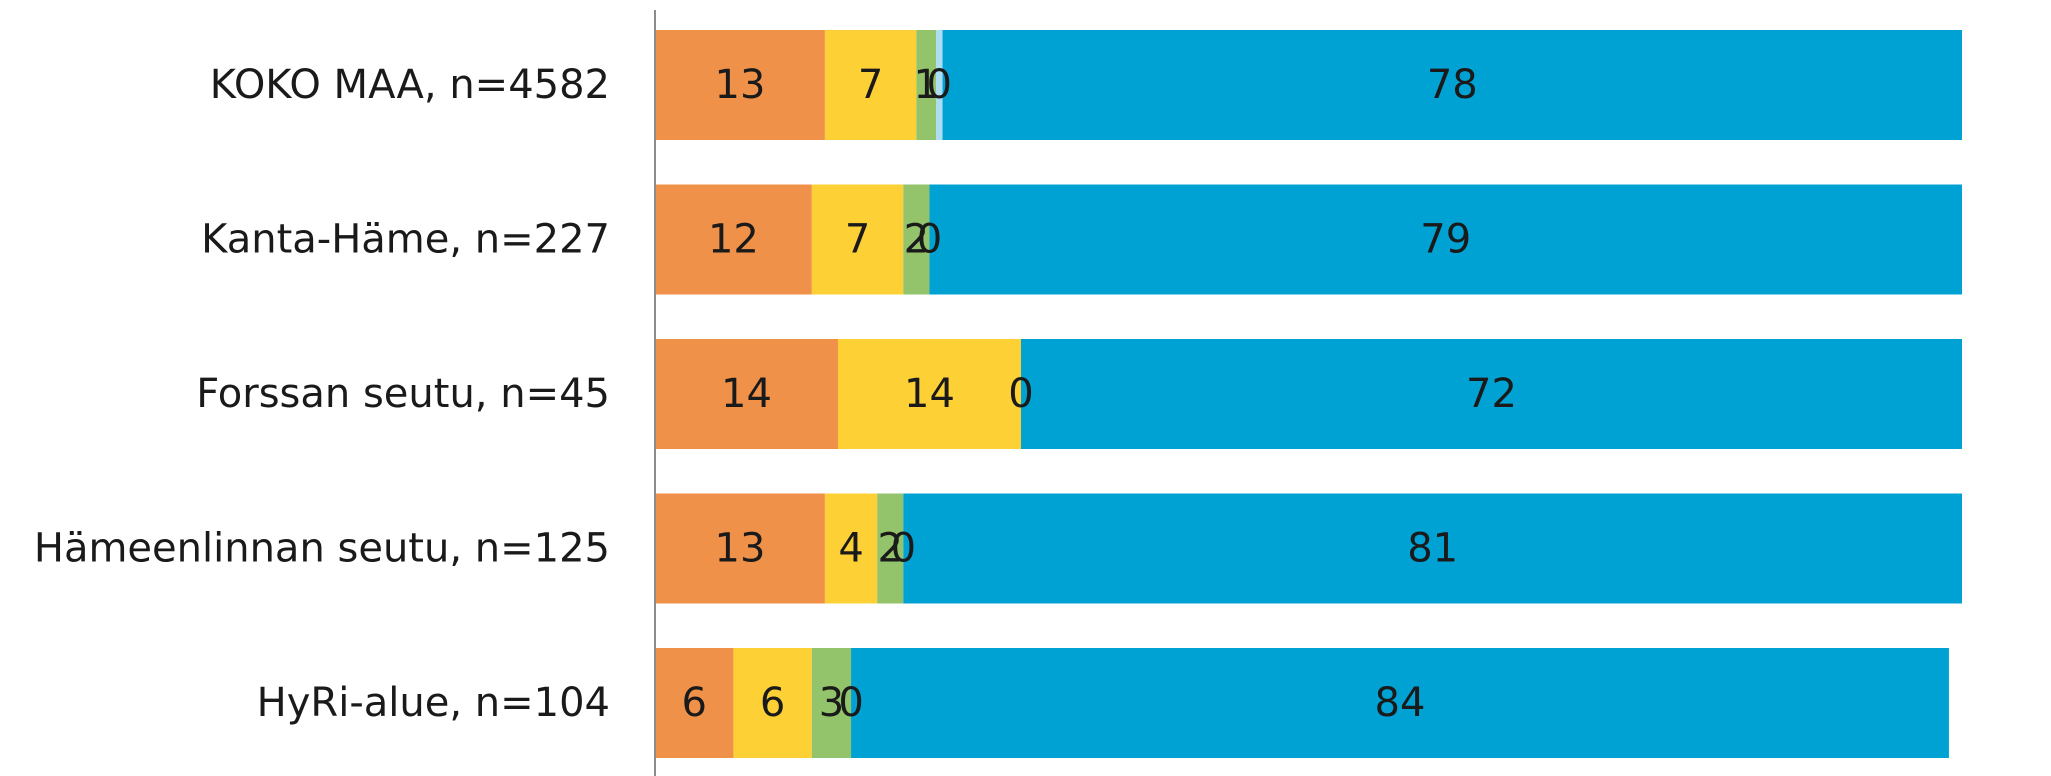  What do you see at coordinates (410, 85) in the screenshot?
I see `category-label: KOKO MAA, n=4582` at bounding box center [410, 85].